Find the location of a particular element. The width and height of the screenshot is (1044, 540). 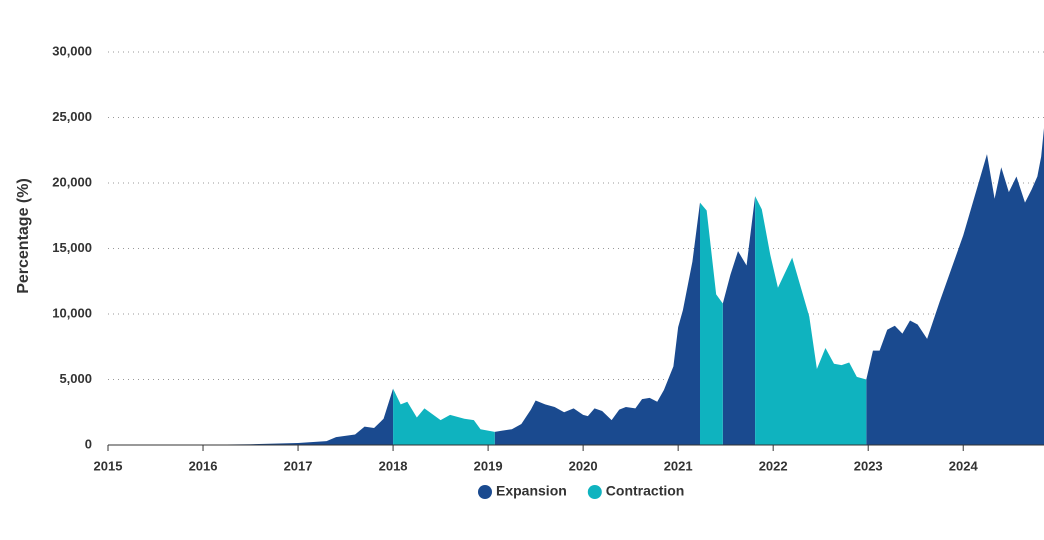

y-tick-label: 20,000 is located at coordinates (72, 181).